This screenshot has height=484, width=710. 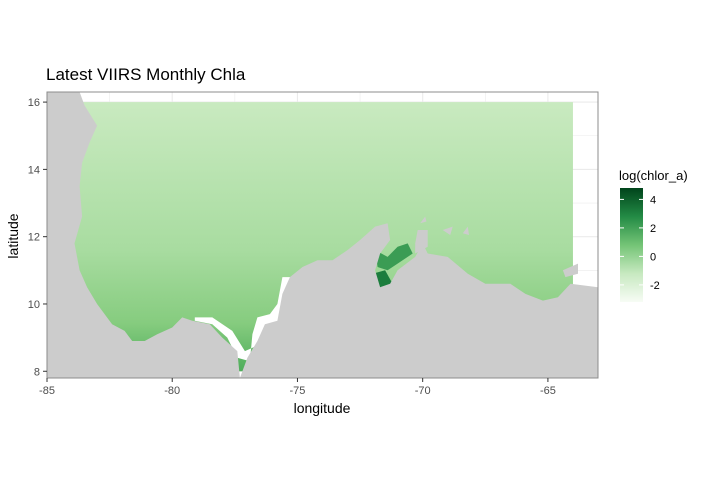 I want to click on paraguana-land, so click(x=421, y=242).